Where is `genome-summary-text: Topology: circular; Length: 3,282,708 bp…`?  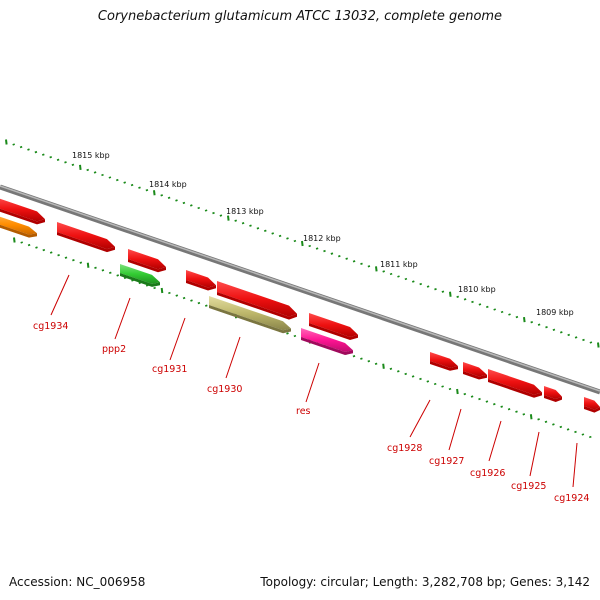 genome-summary-text: Topology: circular; Length: 3,282,708 bp… is located at coordinates (425, 582).